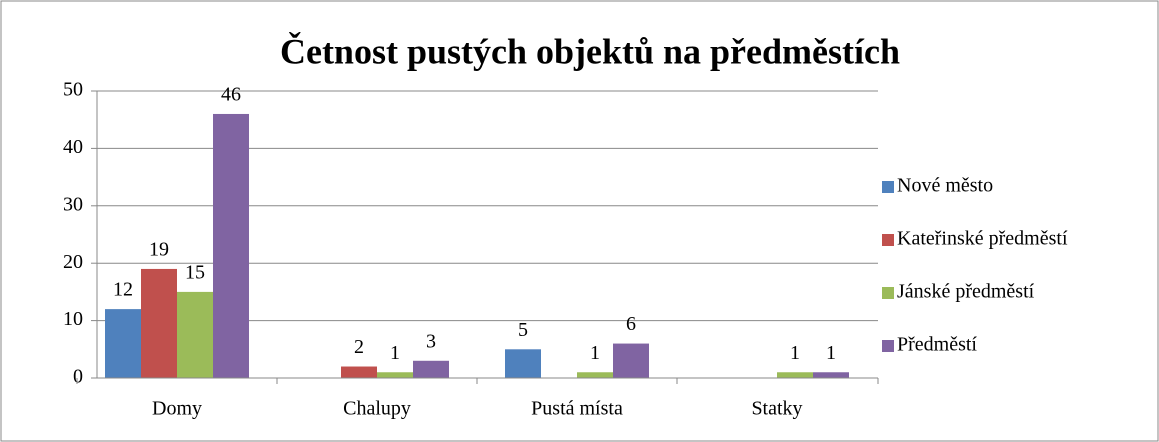 This screenshot has width=1159, height=442. Describe the element at coordinates (945, 186) in the screenshot. I see `legend-label: Nové město` at that location.